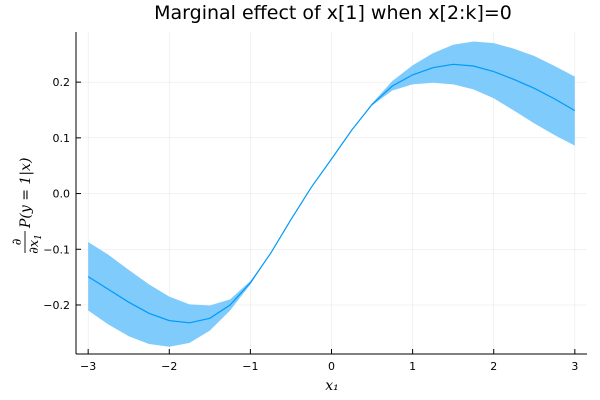 This screenshot has width=600, height=400. I want to click on x-tick-label-1: −2, so click(169, 366).